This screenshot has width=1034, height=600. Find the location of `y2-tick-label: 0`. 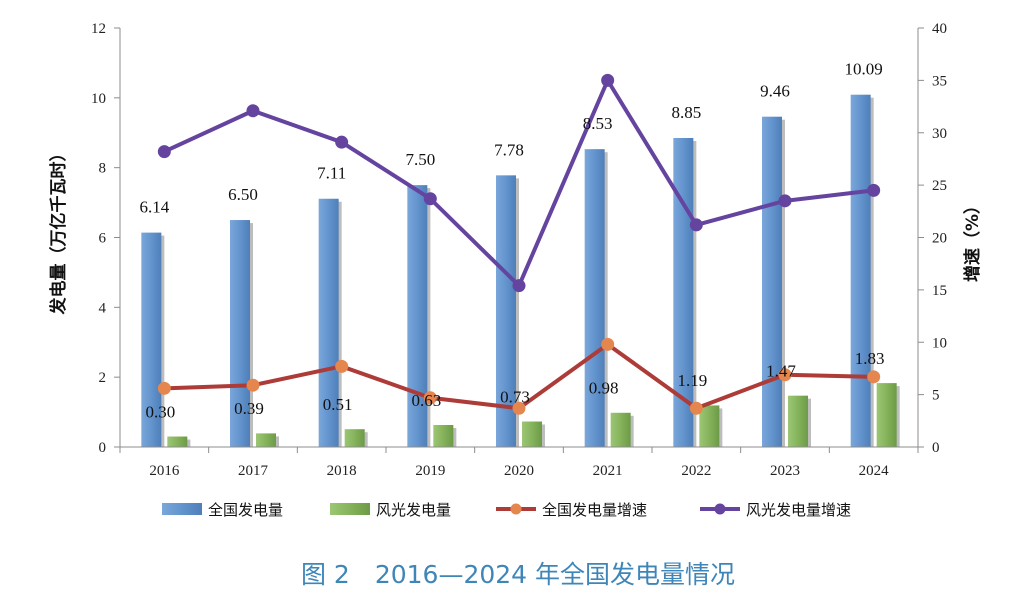

y2-tick-label: 0 is located at coordinates (936, 448).